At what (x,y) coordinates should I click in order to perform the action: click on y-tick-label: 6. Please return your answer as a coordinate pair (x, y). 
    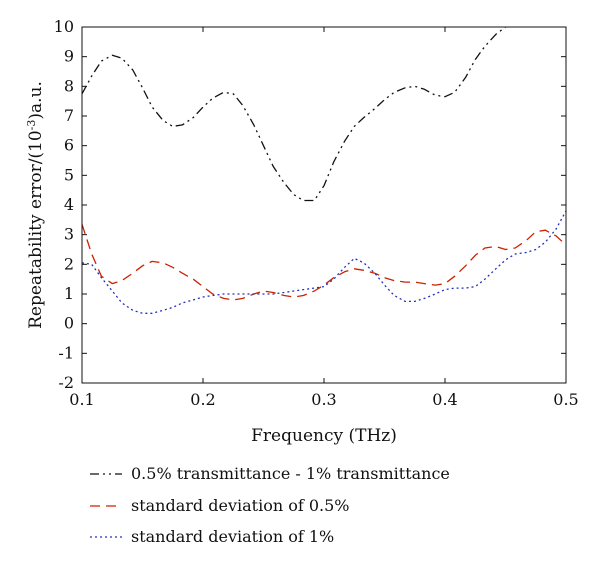
    Looking at the image, I should click on (69, 145).